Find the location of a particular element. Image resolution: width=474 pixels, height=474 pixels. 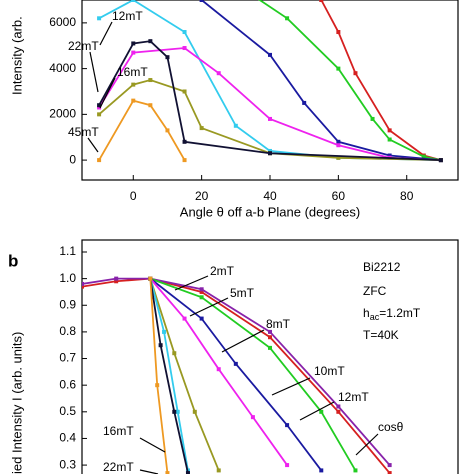

x-tick-label: 60 is located at coordinates (339, 196).